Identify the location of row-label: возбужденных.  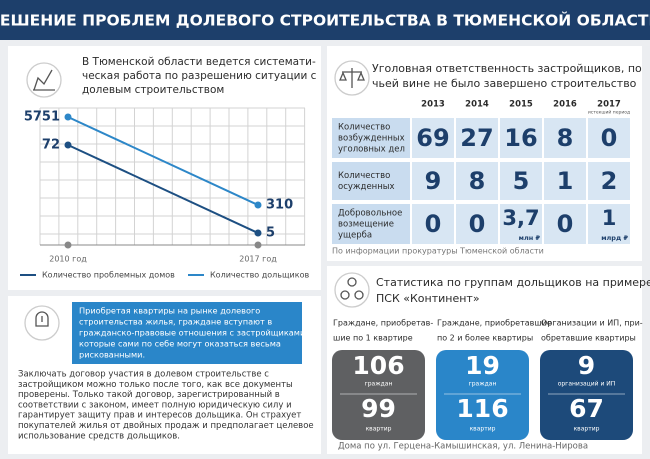
(371, 139).